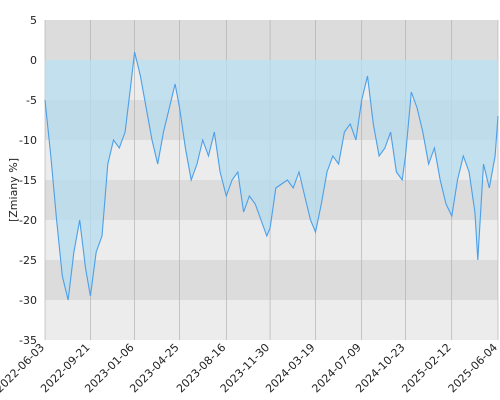  I want to click on y-tick-label: 5, so click(33, 20).